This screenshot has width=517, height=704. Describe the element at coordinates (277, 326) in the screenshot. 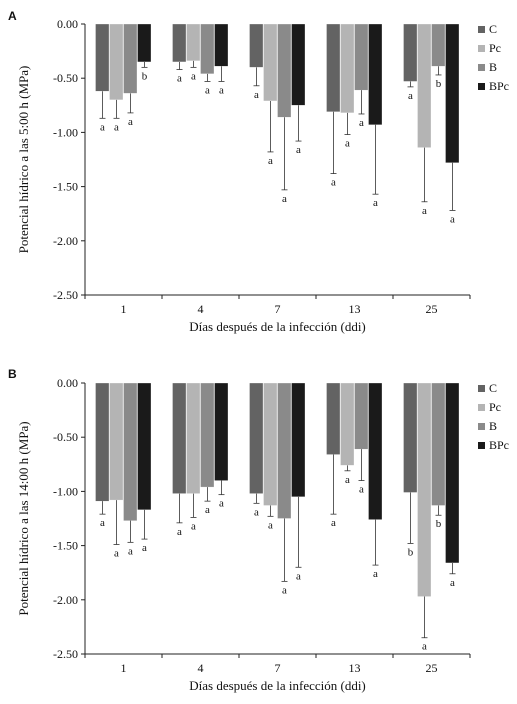

I see `x-axis-title: Días después de la infección (ddi)` at that location.